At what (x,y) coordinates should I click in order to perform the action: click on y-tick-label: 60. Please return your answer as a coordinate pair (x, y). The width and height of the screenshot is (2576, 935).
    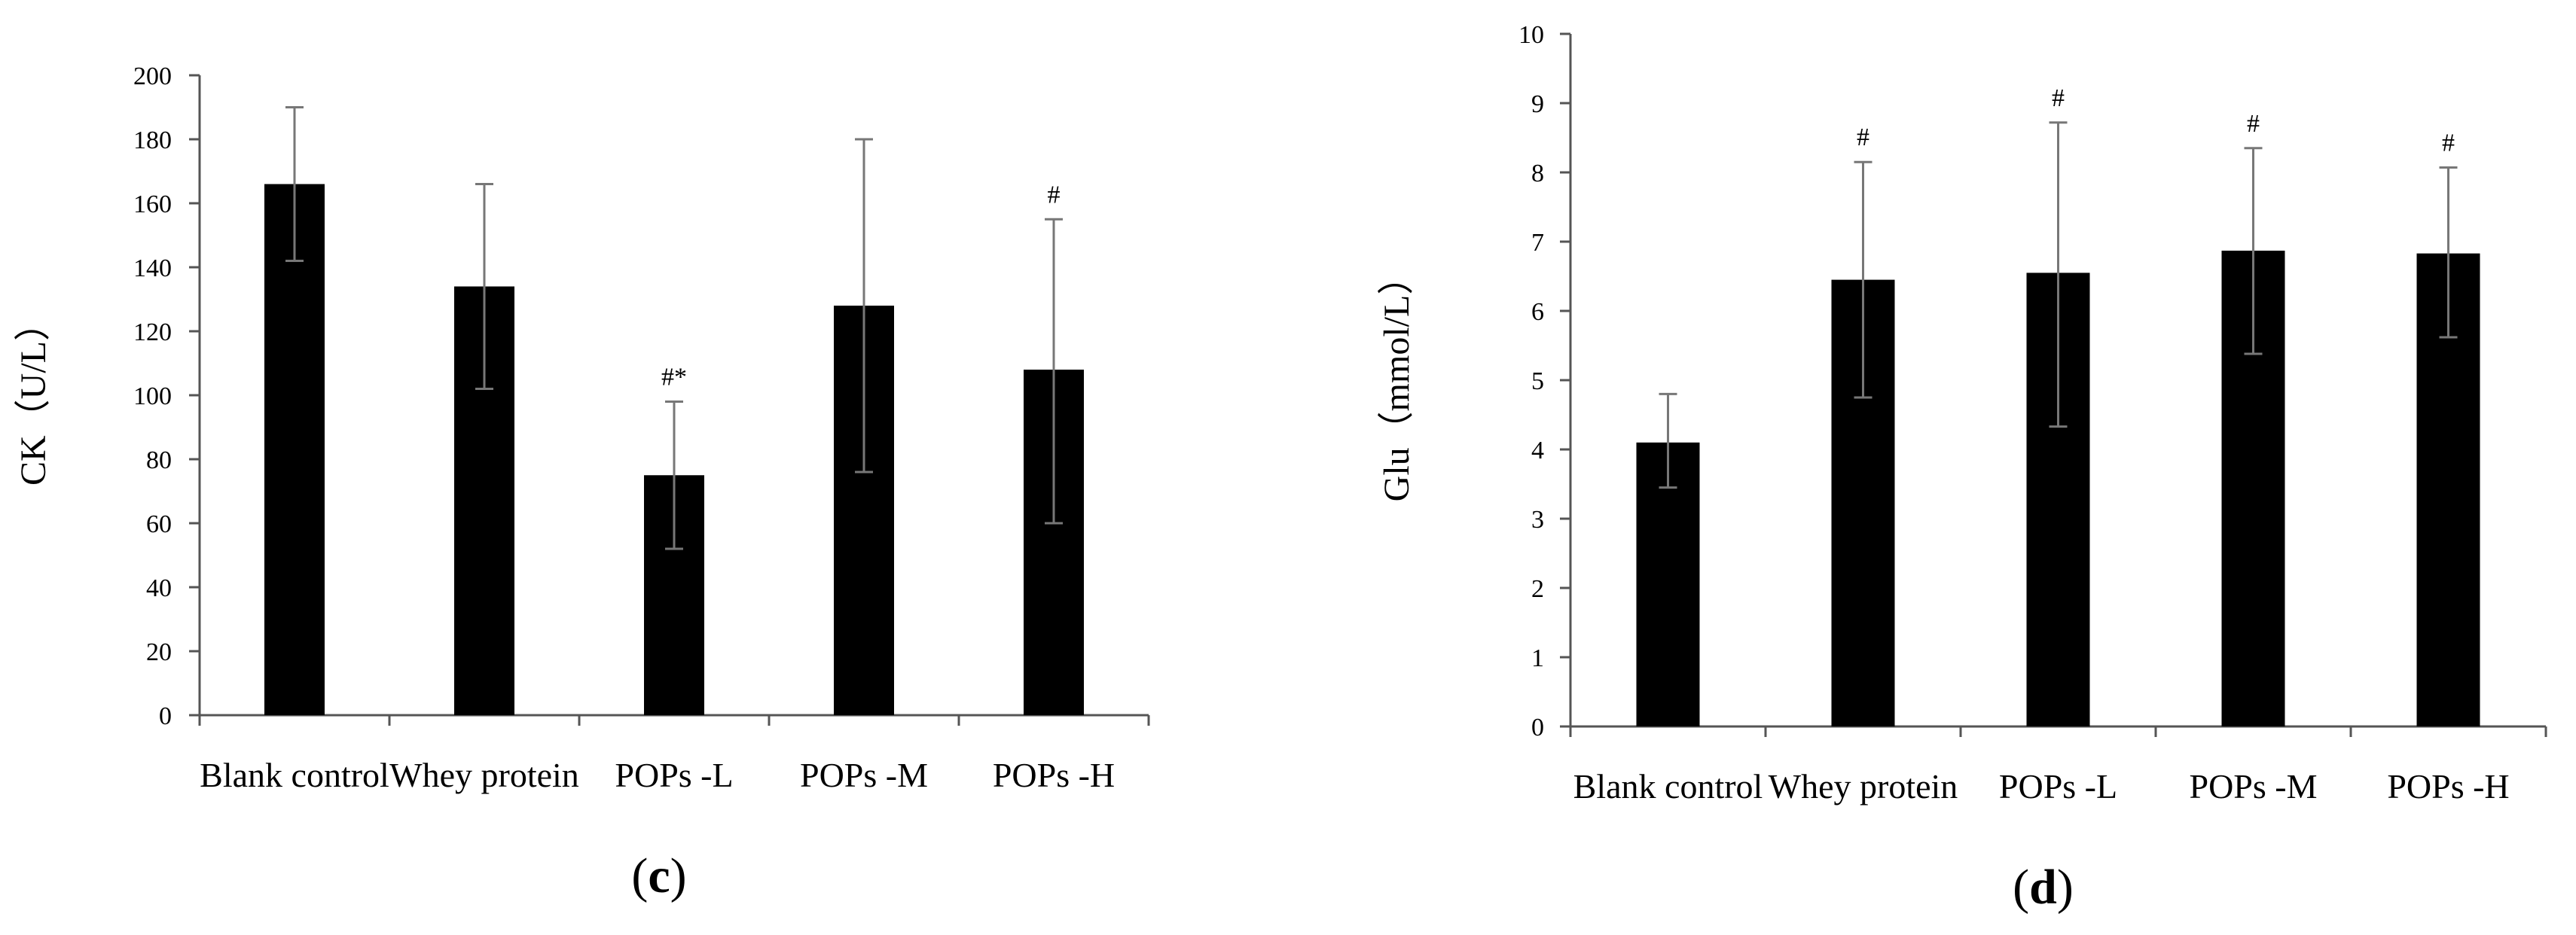
    Looking at the image, I should click on (159, 524).